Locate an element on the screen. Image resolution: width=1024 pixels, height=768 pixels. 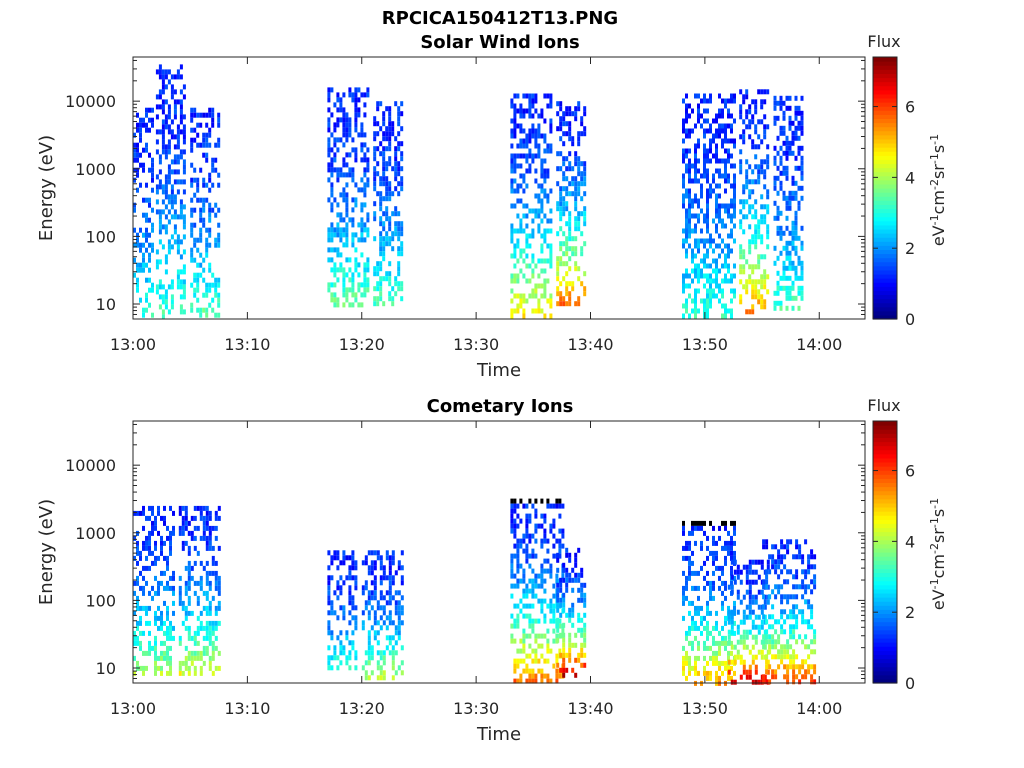
y-tick-label: 10000 is located at coordinates (90, 101).